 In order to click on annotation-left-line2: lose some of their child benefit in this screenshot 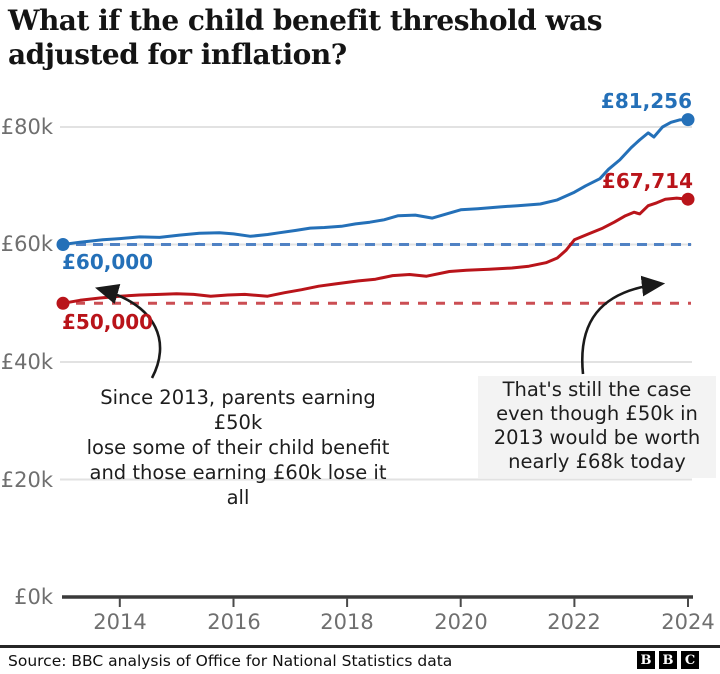, I will do `click(238, 447)`.